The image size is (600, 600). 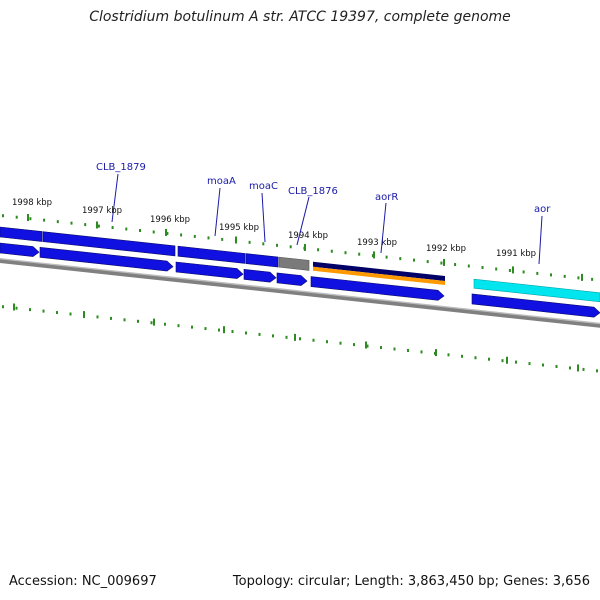 What do you see at coordinates (221, 181) in the screenshot?
I see `gene-label: moaA` at bounding box center [221, 181].